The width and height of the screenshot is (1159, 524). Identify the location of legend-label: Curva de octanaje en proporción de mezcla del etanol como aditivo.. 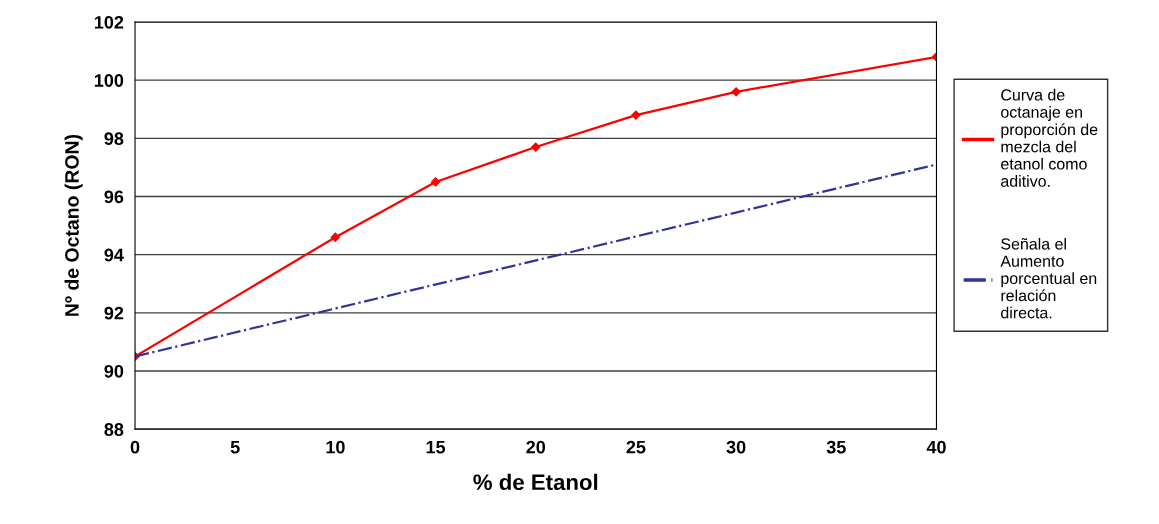
(1049, 137).